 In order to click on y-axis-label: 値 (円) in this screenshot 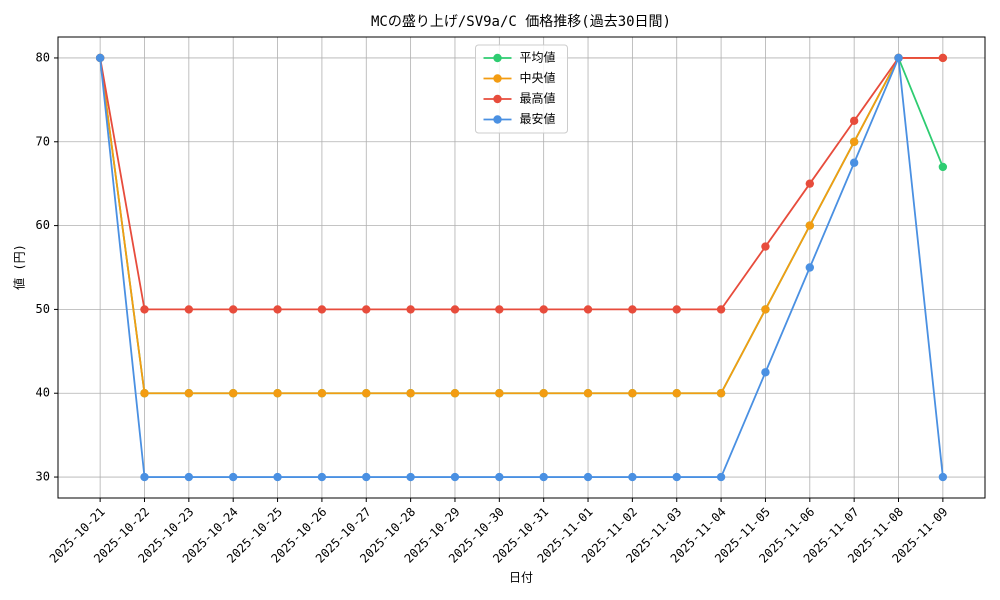, I will do `click(19, 267)`.